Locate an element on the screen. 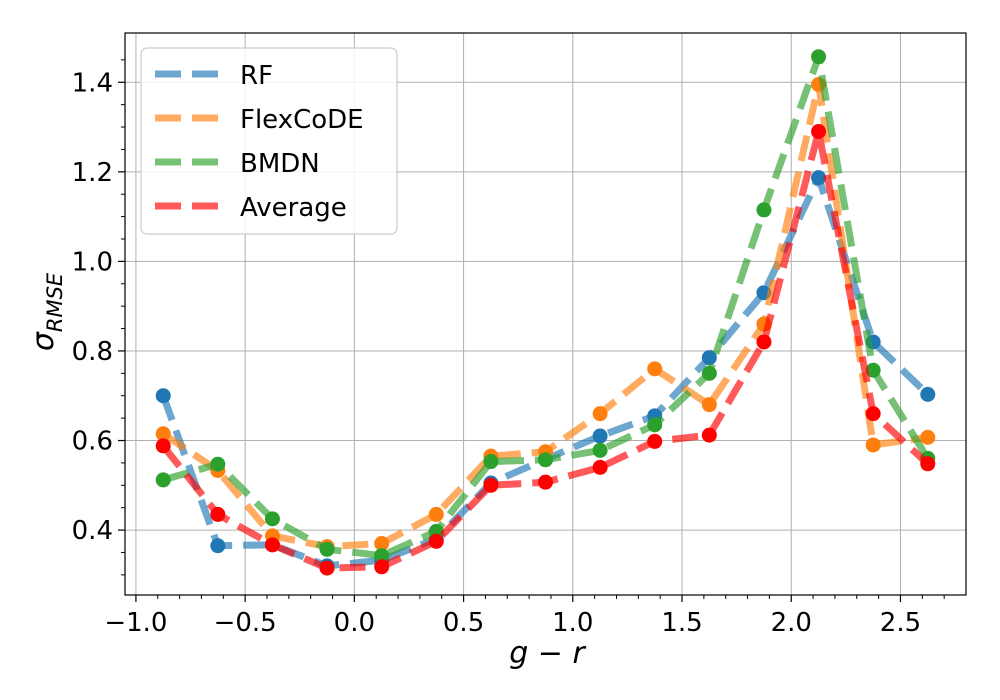 The width and height of the screenshot is (1000, 700). y-axis-label-subscript: RMSE is located at coordinates (55, 302).